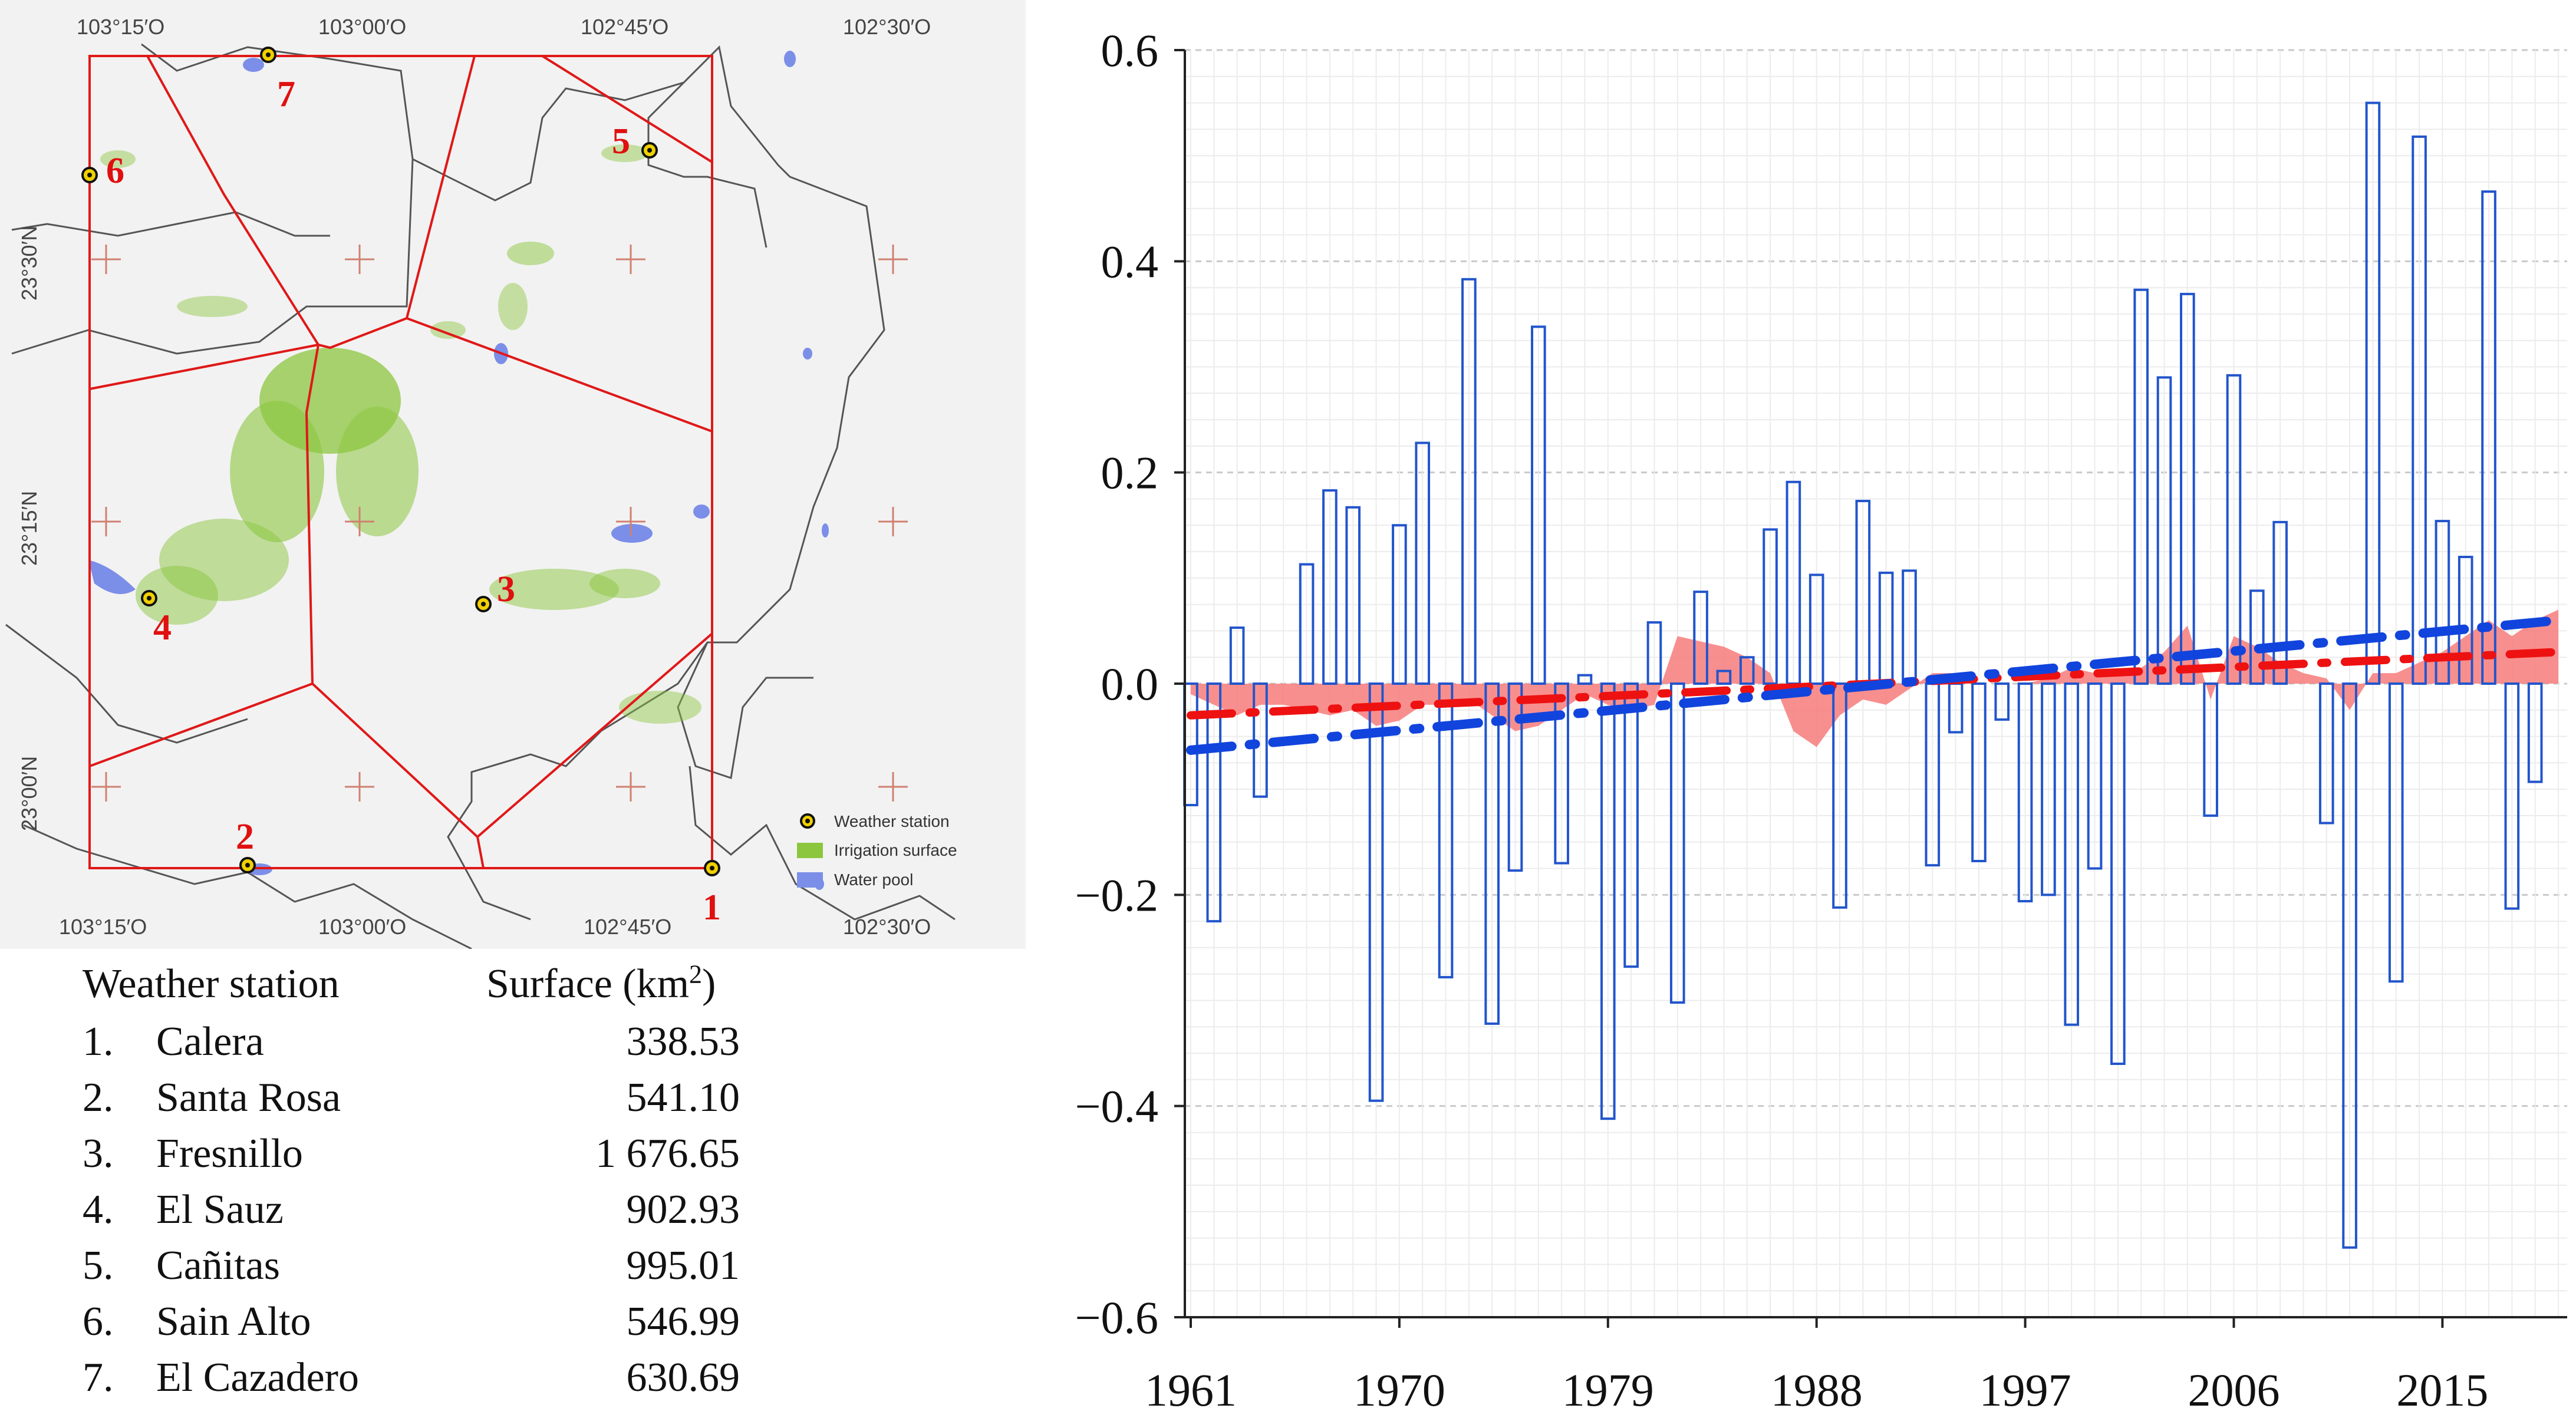 The image size is (2576, 1418). What do you see at coordinates (895, 850) in the screenshot?
I see `legend-irrigation-label: Irrigation surface` at bounding box center [895, 850].